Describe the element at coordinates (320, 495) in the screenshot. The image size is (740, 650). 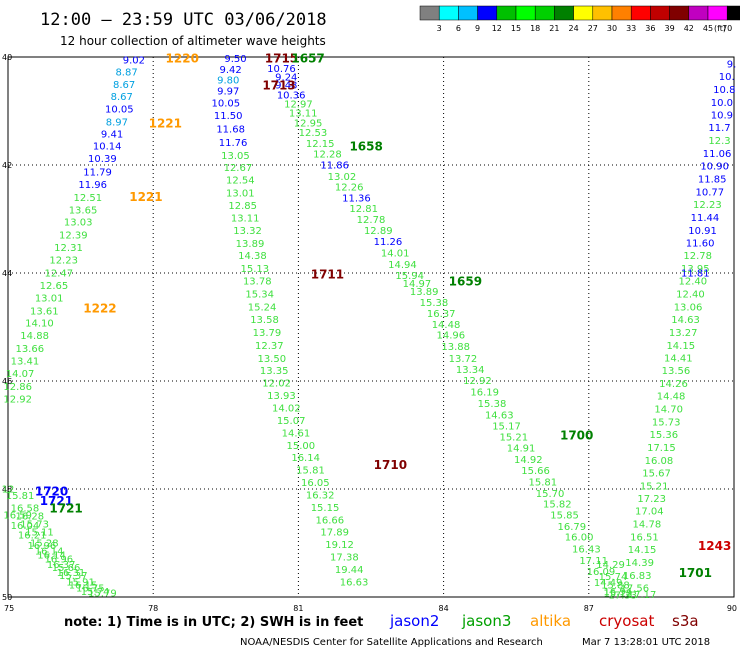
I see `swh-value: 16.32` at that location.